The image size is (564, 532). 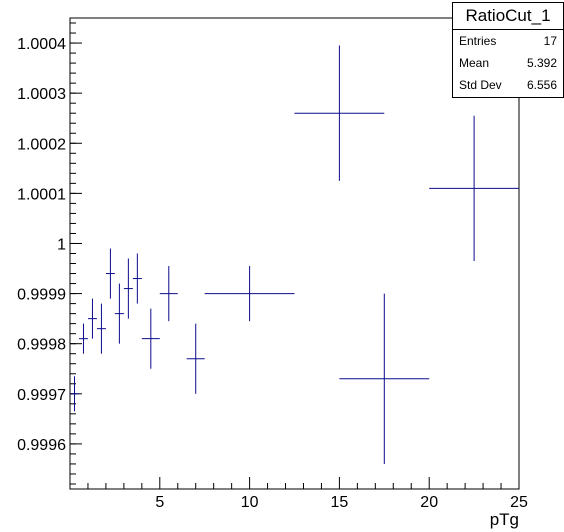 I want to click on x-axis: 5 10 15 20 25, so click(x=307, y=494).